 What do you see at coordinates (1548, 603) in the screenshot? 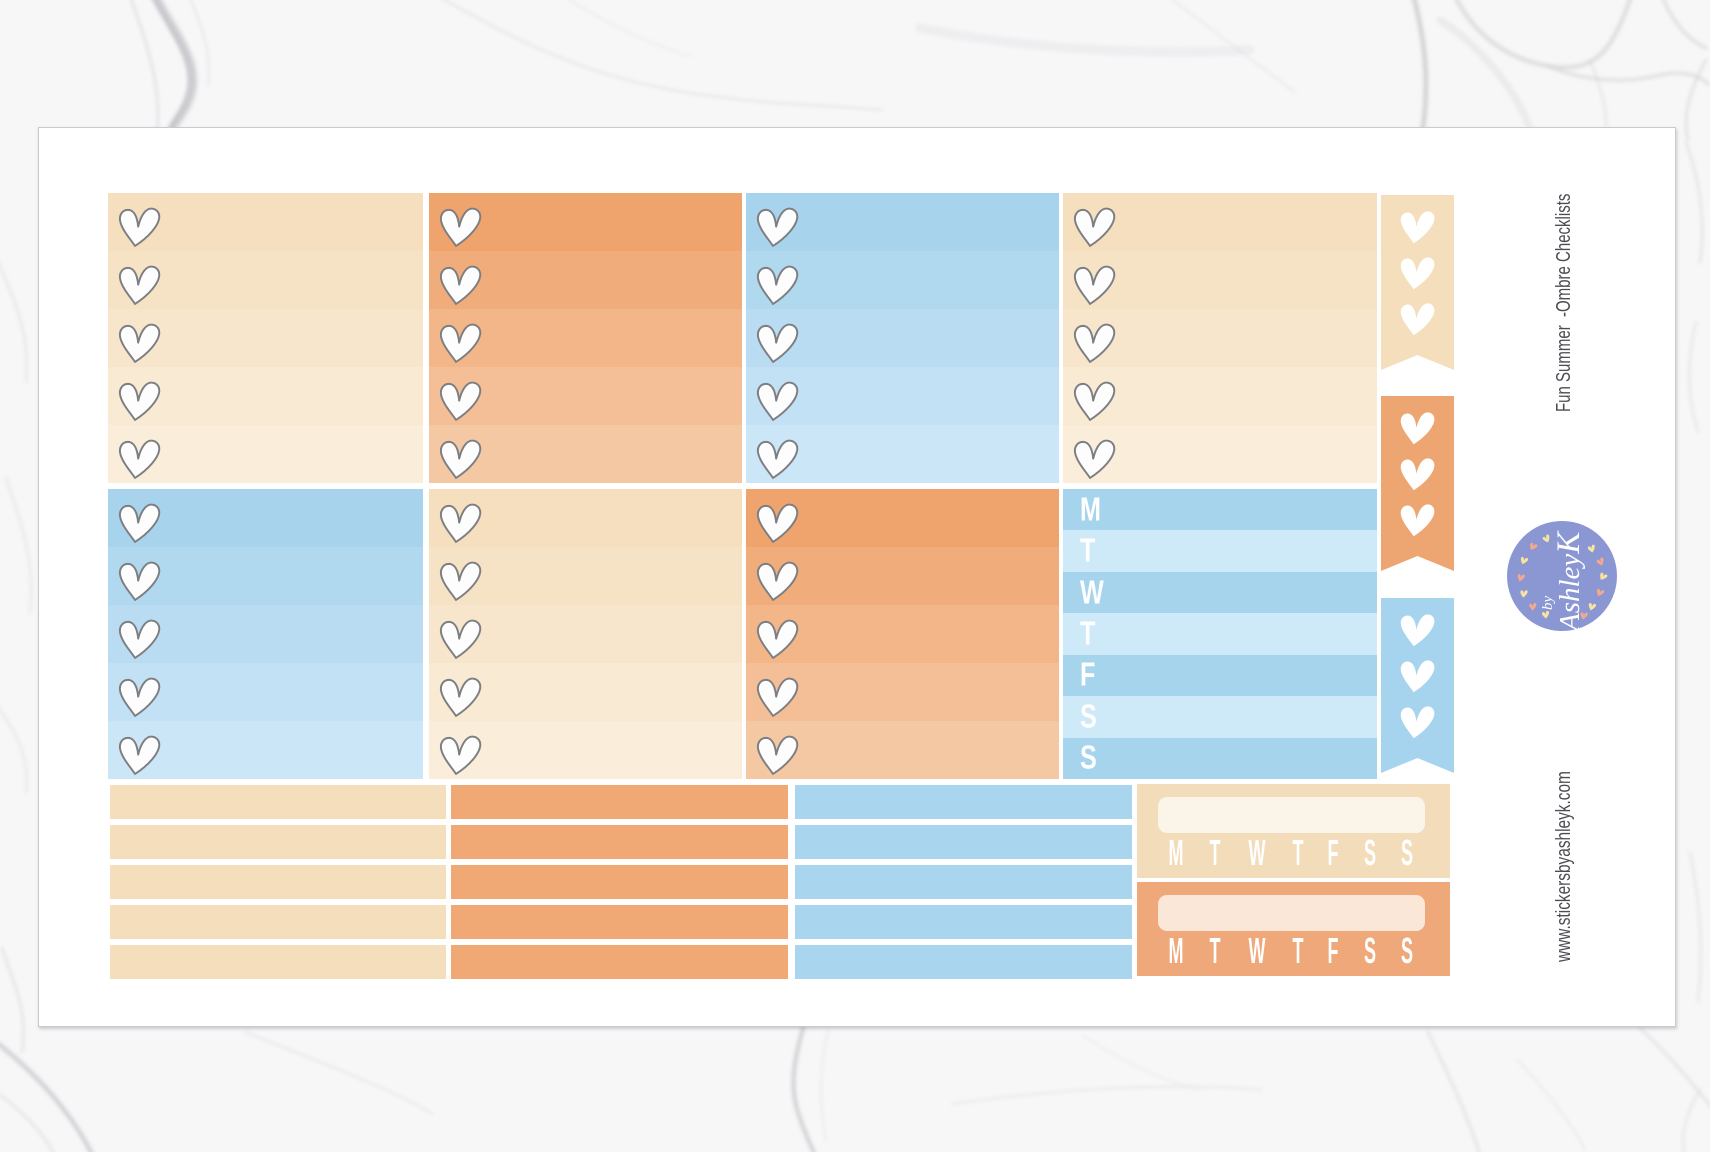
I see `svg-text: by` at bounding box center [1548, 603].